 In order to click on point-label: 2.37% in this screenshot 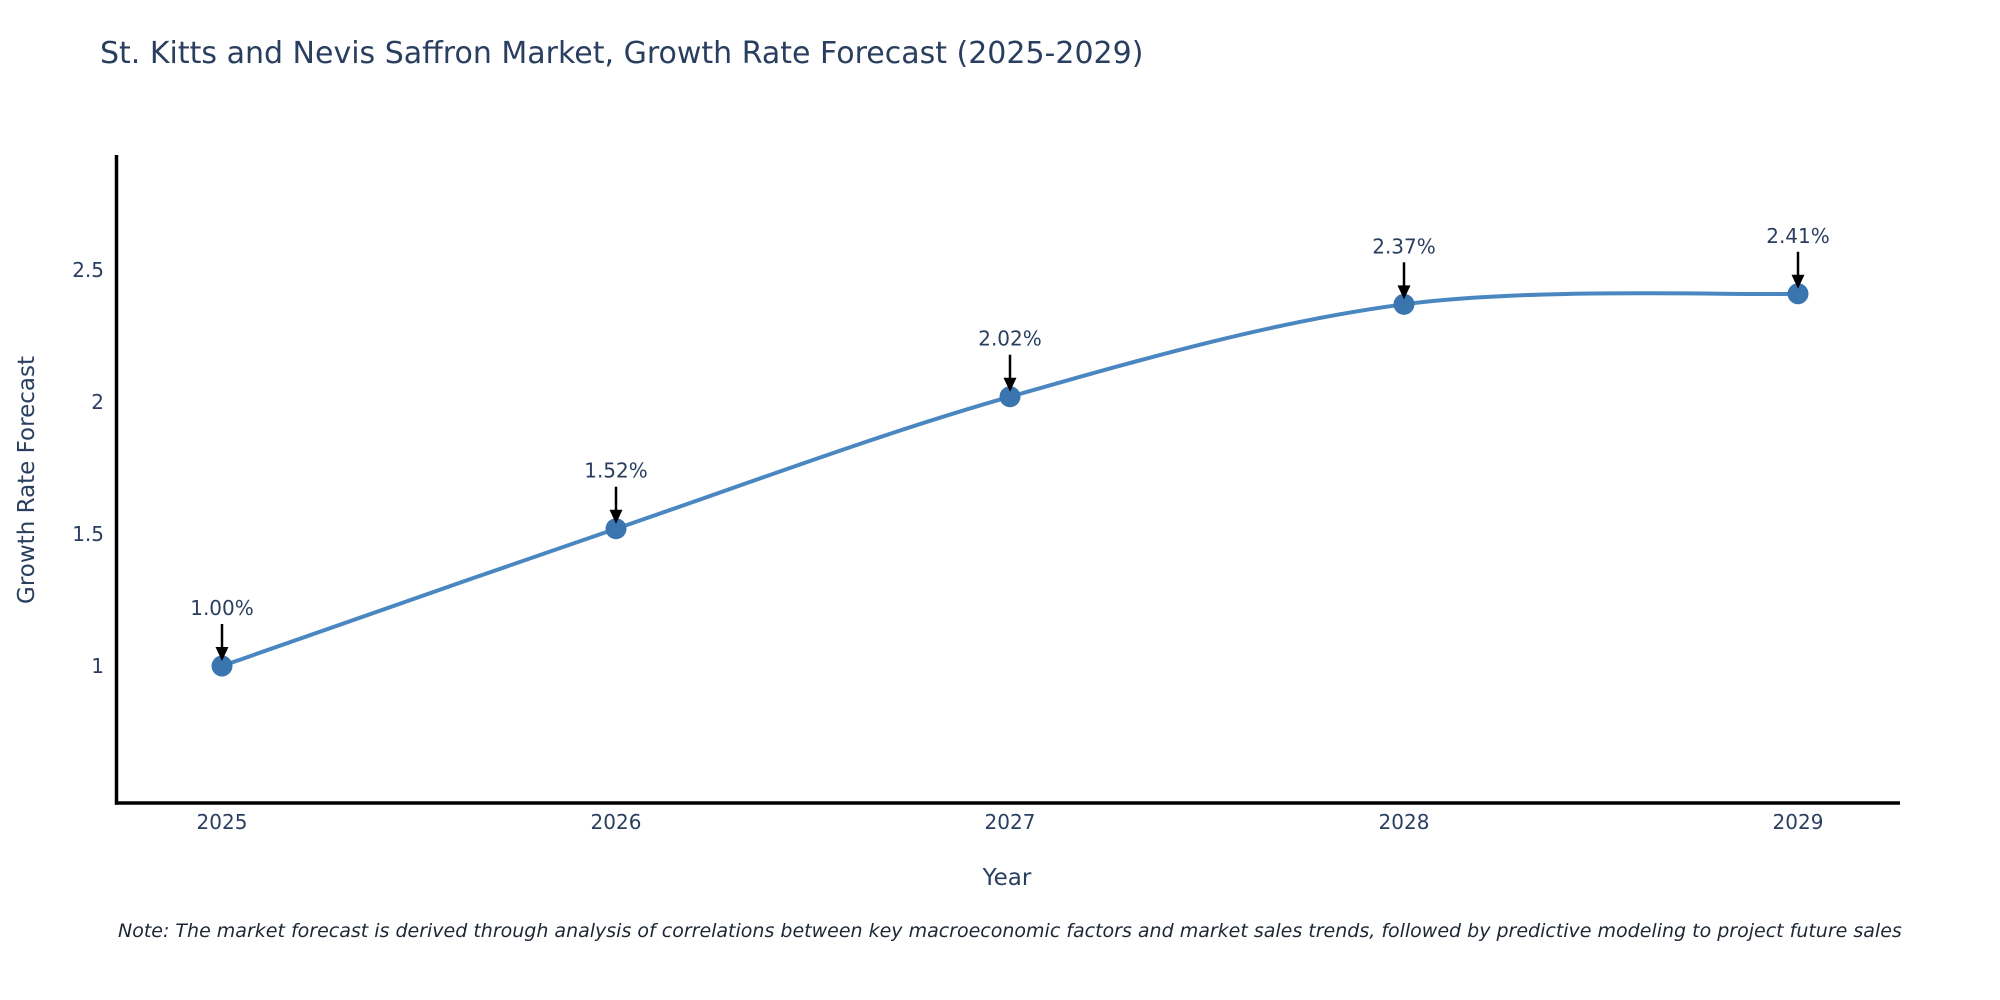, I will do `click(1404, 246)`.